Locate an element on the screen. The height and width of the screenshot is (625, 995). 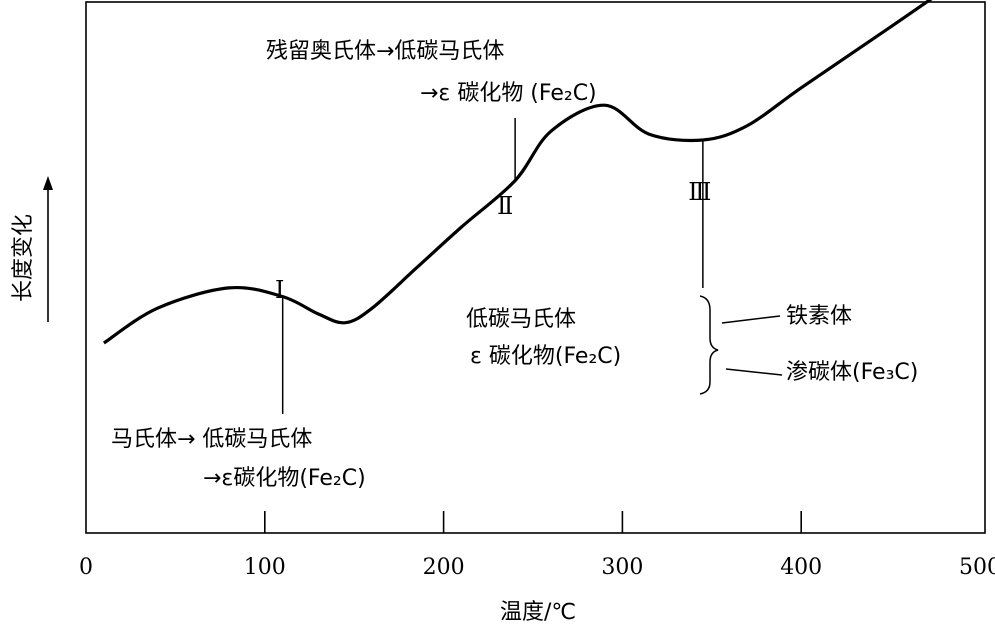
x-tick-label: 400 is located at coordinates (801, 567).